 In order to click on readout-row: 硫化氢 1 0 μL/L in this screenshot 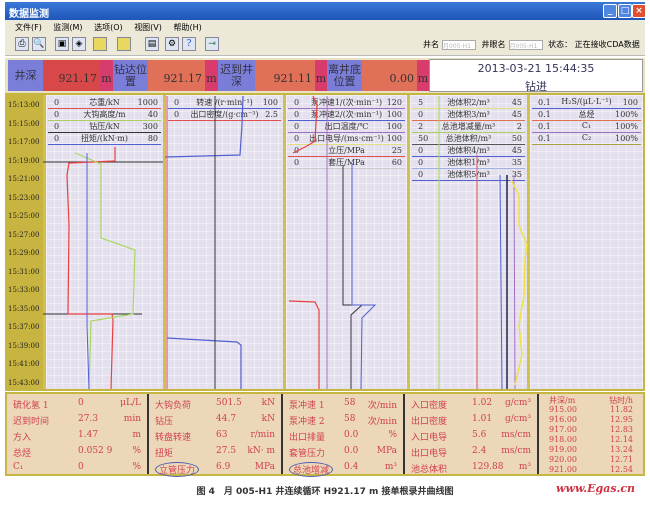, I will do `click(77, 404)`.